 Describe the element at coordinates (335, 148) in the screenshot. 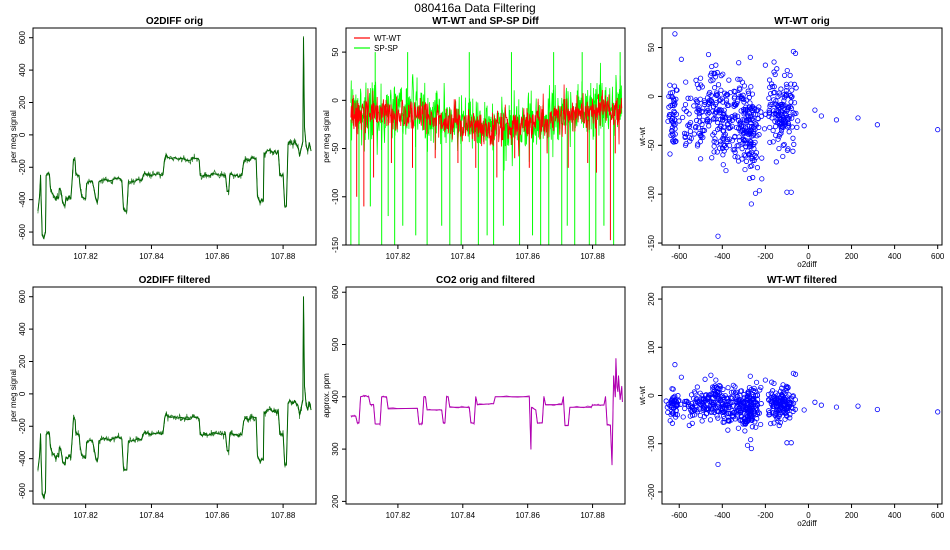

I see `y-tick-label: -50` at that location.